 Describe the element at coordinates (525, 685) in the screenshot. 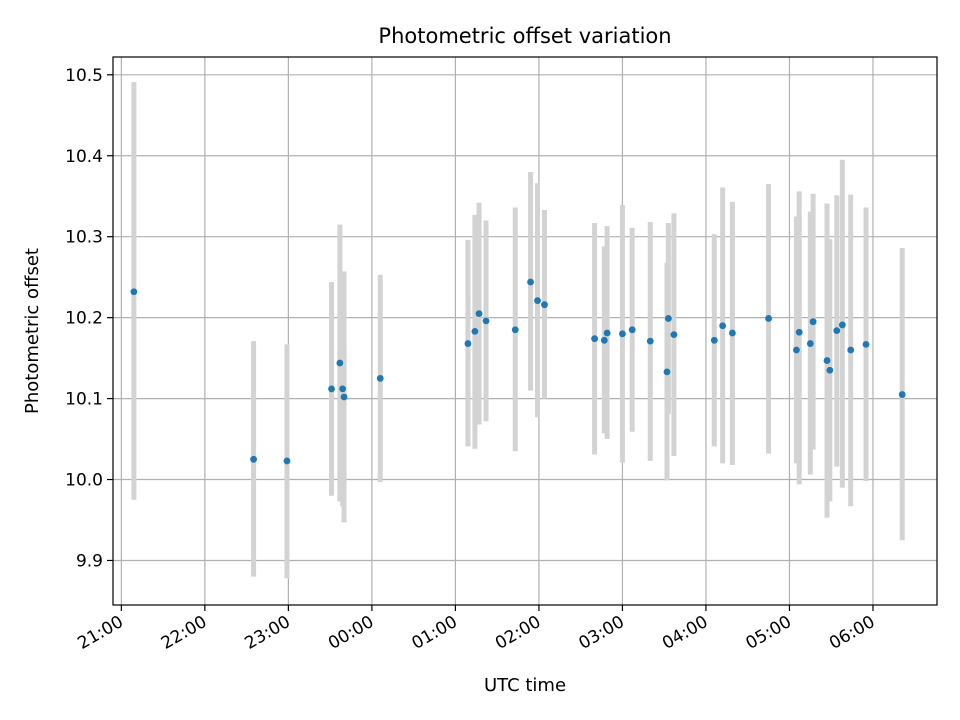

I see `x-axis-title: UTC time` at that location.